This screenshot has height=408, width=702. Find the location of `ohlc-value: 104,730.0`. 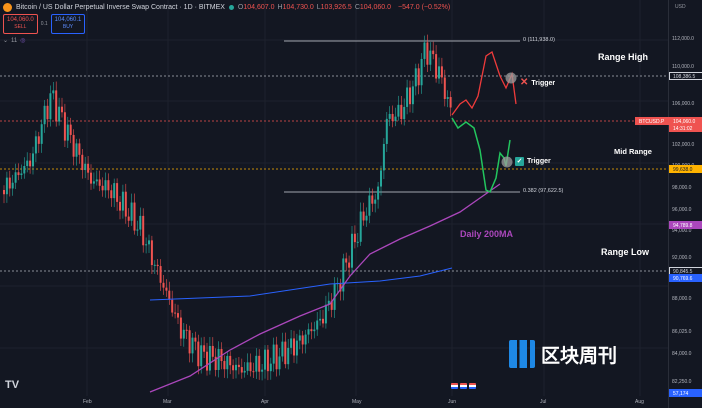

ohlc-value: 104,730.0 is located at coordinates (298, 7).